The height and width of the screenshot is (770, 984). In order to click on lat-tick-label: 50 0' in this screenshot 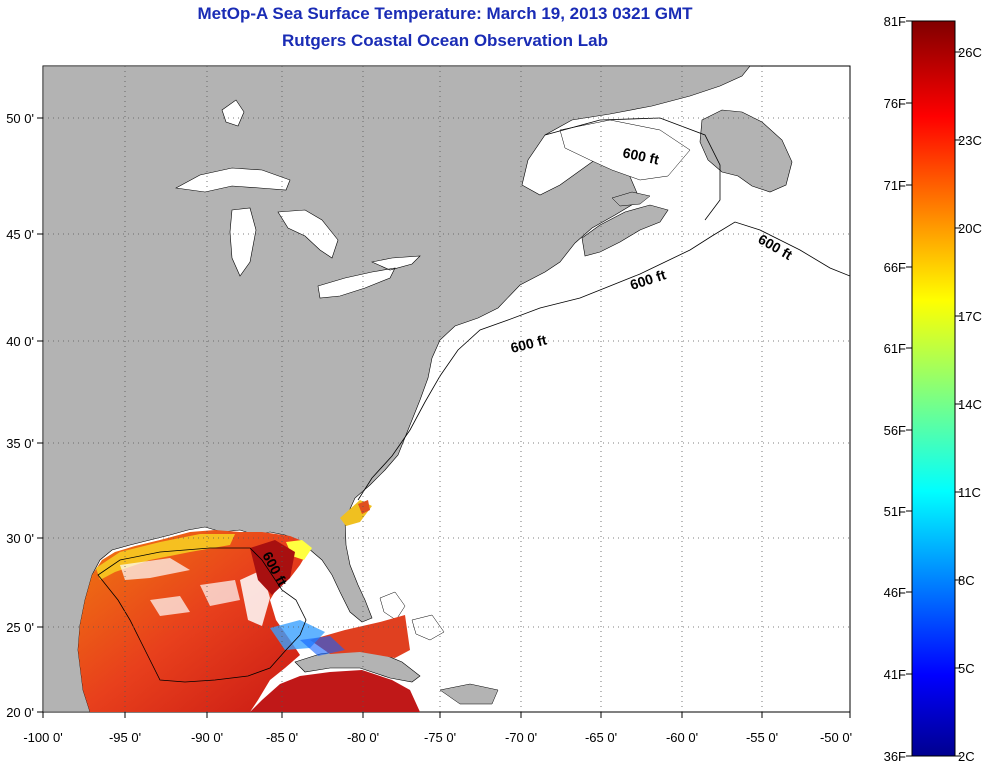, I will do `click(20, 118)`.